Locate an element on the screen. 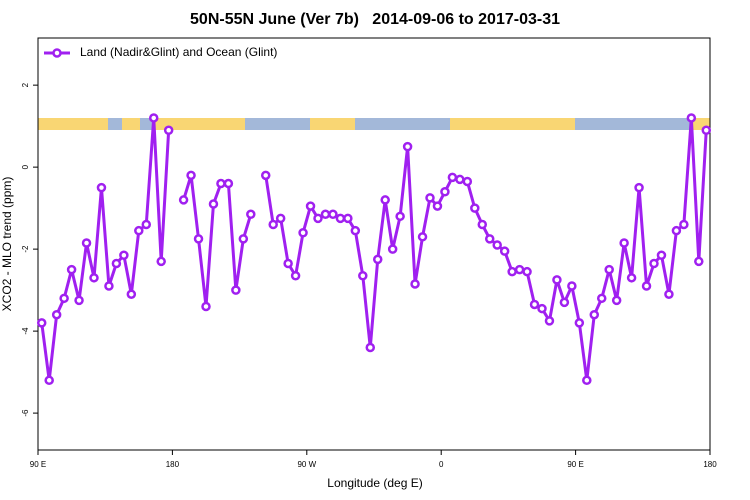  y-tick-label: -4 is located at coordinates (25, 331).